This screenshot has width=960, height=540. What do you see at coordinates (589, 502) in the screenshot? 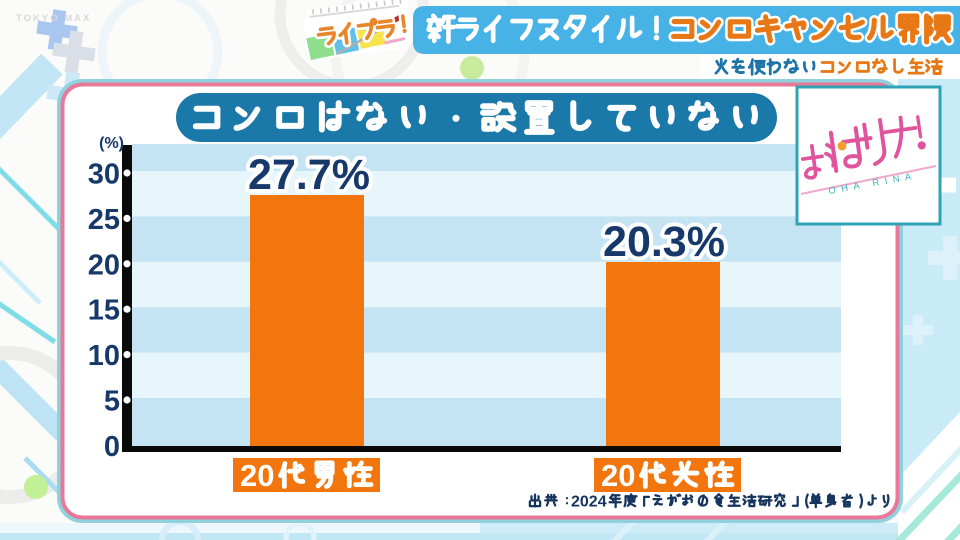
I see `svg-text: 2024` at bounding box center [589, 502].